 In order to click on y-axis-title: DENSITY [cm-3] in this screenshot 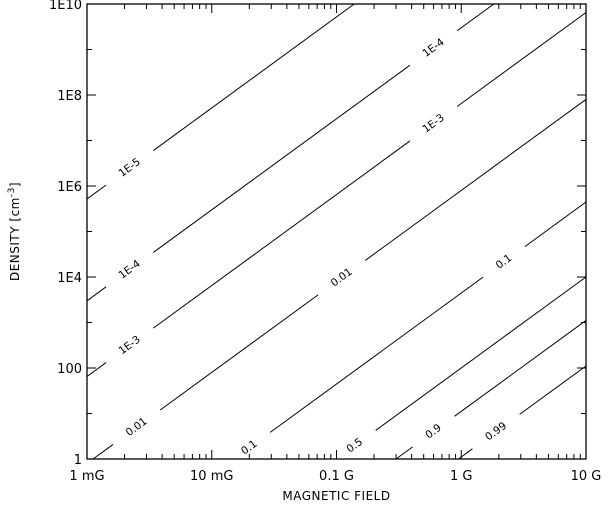, I will do `click(14, 231)`.